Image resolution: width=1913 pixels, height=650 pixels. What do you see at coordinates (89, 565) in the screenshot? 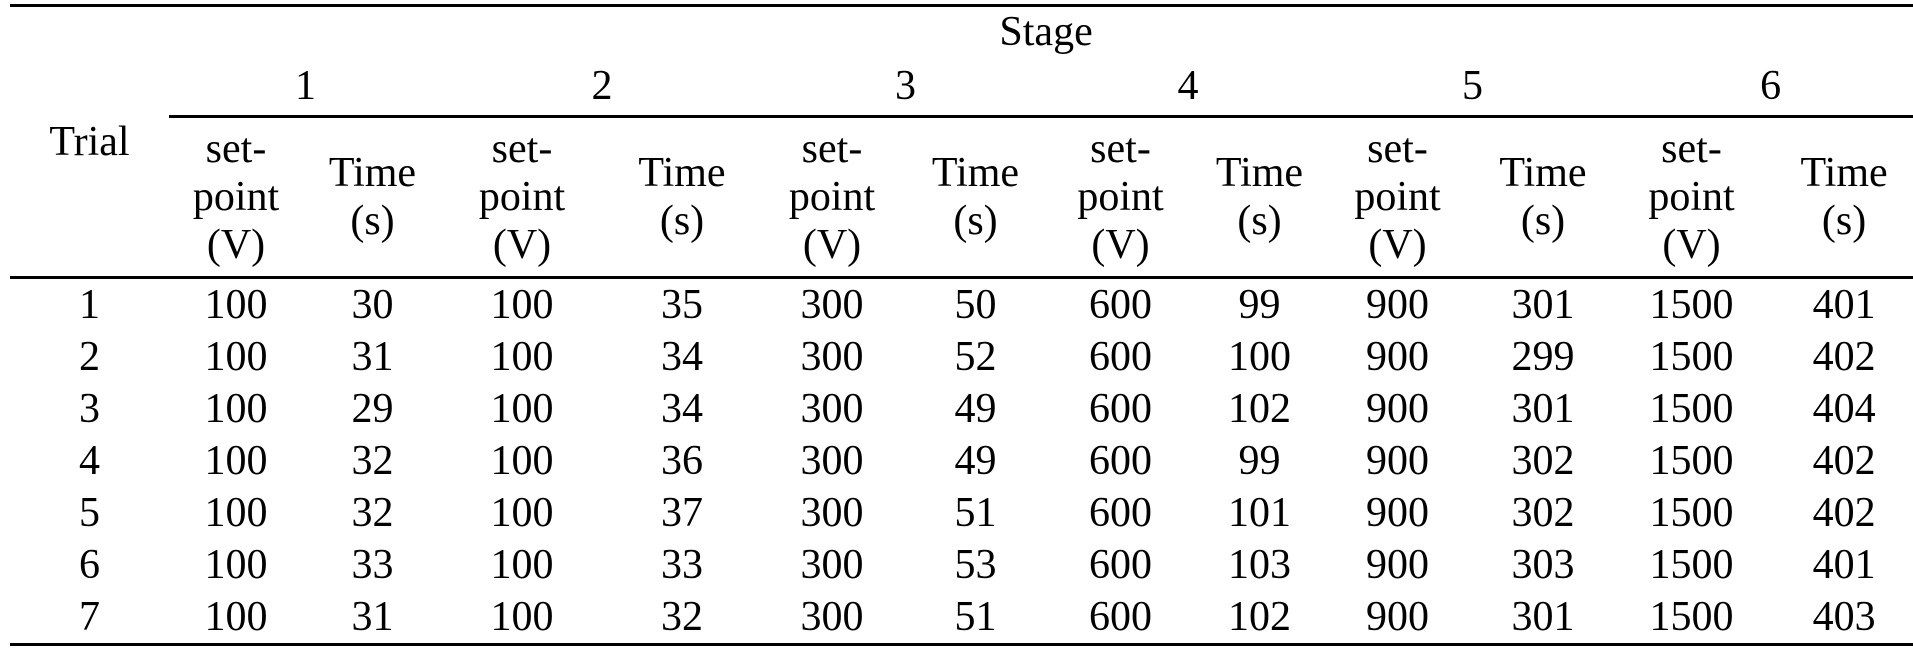
I see `trial-cell: 6` at bounding box center [89, 565].